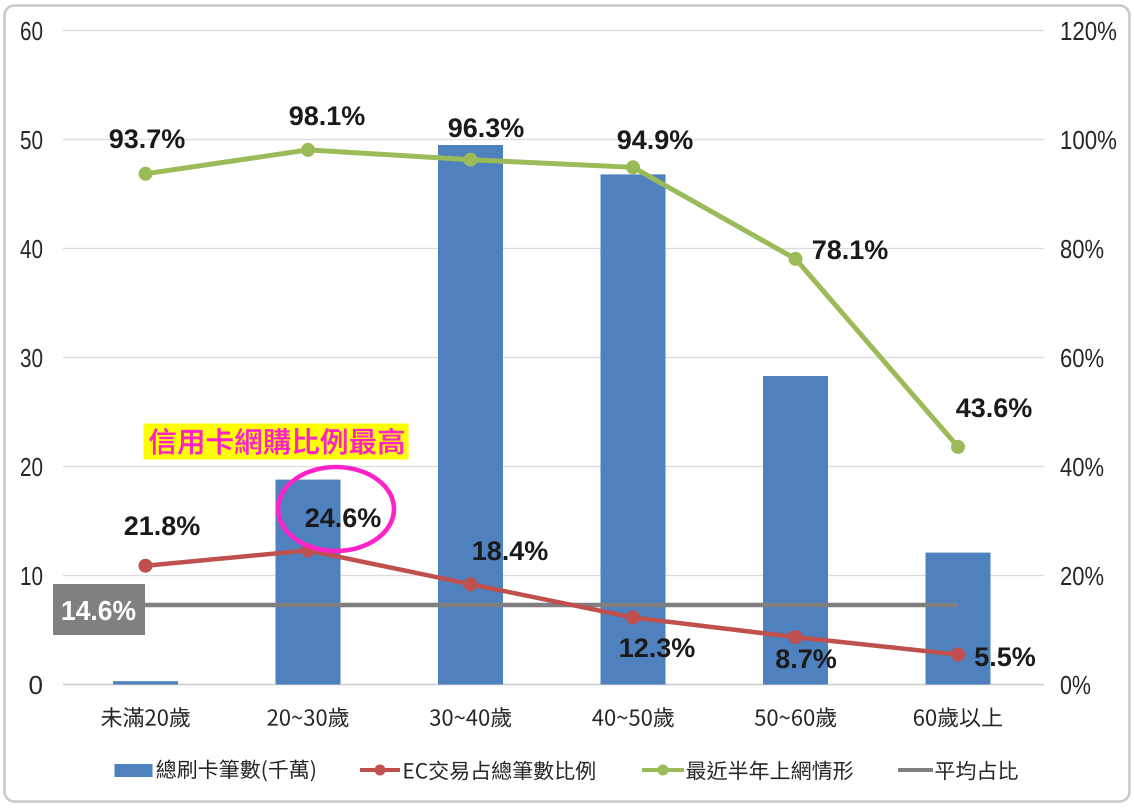 This screenshot has height=810, width=1134. What do you see at coordinates (1082, 358) in the screenshot?
I see `svg-text: 60%` at bounding box center [1082, 358].